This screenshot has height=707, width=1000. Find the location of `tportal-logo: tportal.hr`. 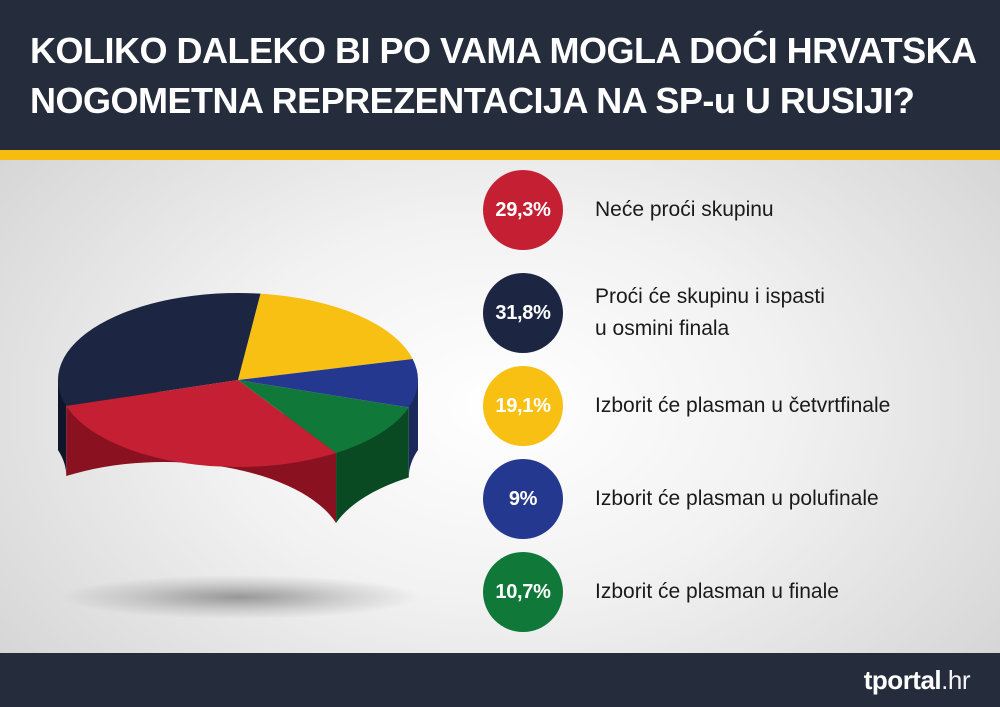

tportal-logo: tportal.hr is located at coordinates (917, 680).